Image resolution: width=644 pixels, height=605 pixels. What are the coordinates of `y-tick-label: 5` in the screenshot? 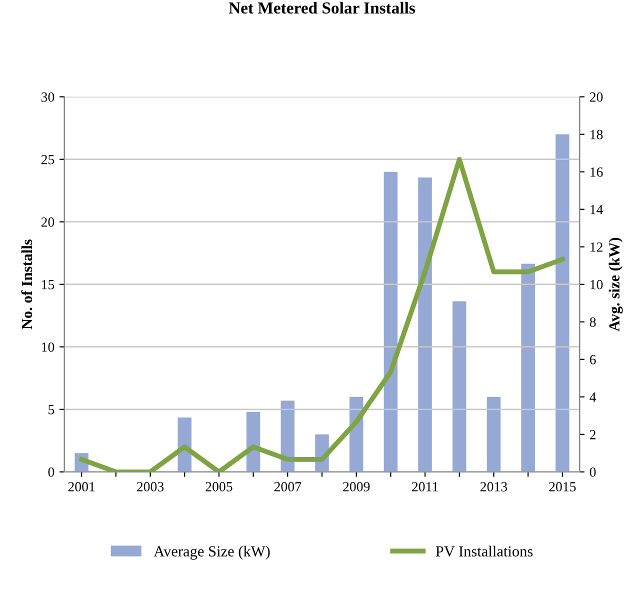 It's located at (51, 409).